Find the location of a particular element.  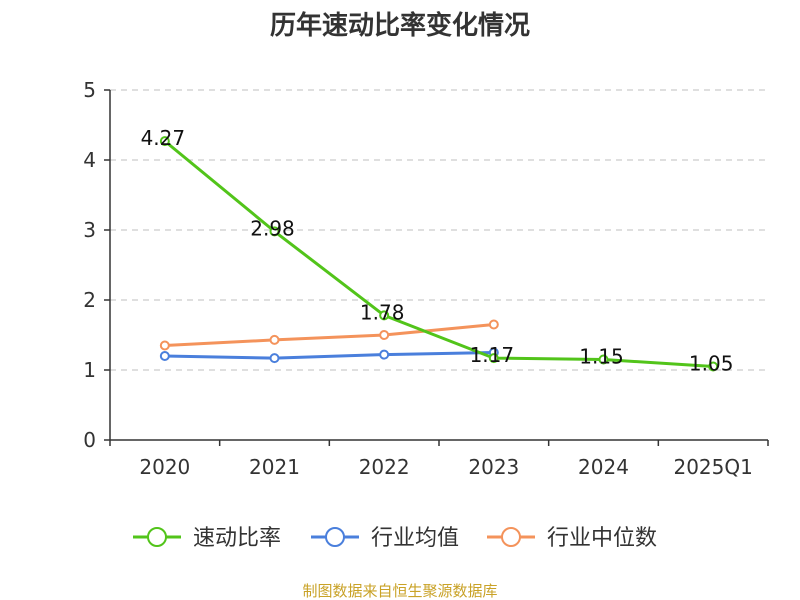

data-label: 1.05 is located at coordinates (711, 364).